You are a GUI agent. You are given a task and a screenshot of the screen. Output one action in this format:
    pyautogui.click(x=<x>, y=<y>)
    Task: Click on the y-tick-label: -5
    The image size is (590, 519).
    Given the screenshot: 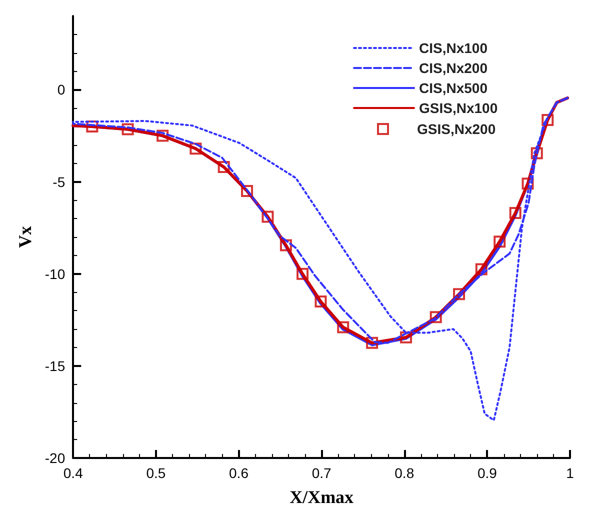 What is the action you would take?
    pyautogui.click(x=59, y=182)
    